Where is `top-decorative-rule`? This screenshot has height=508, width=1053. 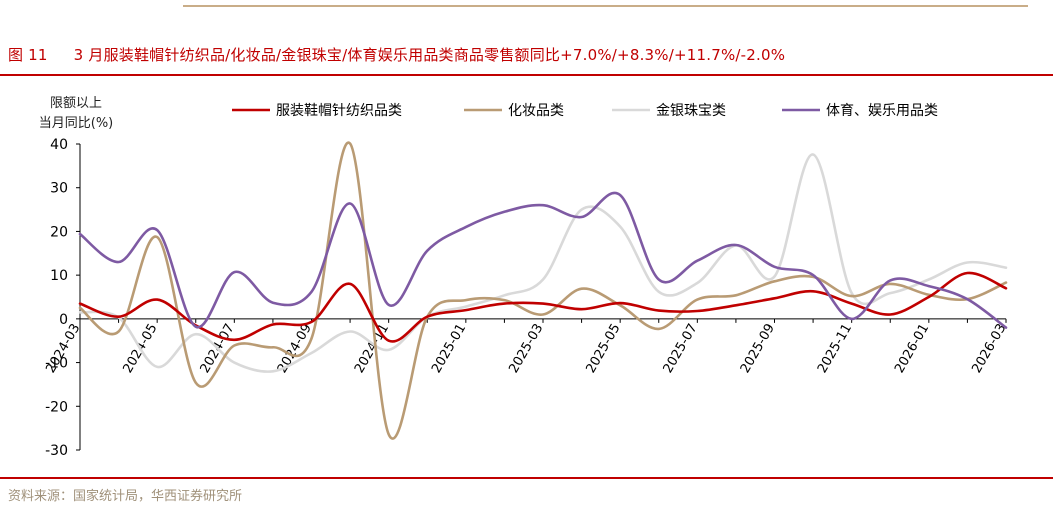
top-decorative-rule is located at coordinates (605, 6).